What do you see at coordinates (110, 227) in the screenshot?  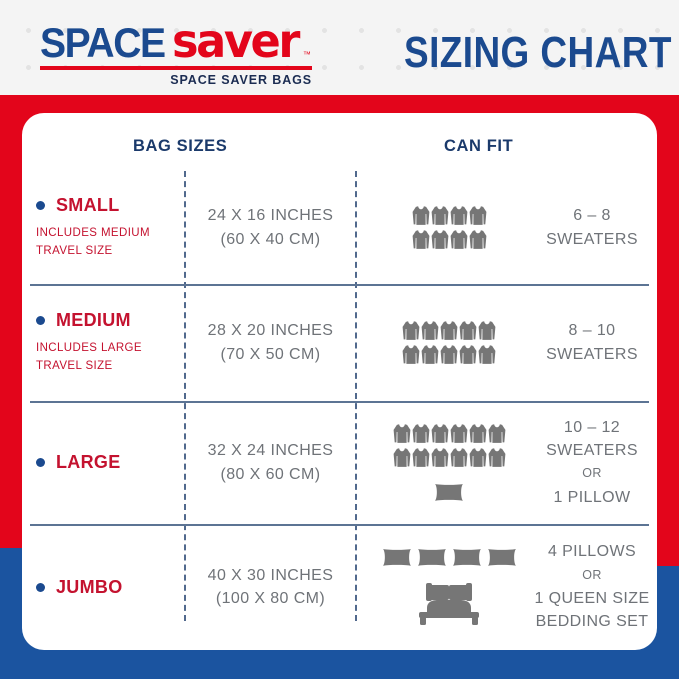 I see `bag-size-cell: SMALL INCLUDES MEDIUM TRAVEL SIZE` at bounding box center [110, 227].